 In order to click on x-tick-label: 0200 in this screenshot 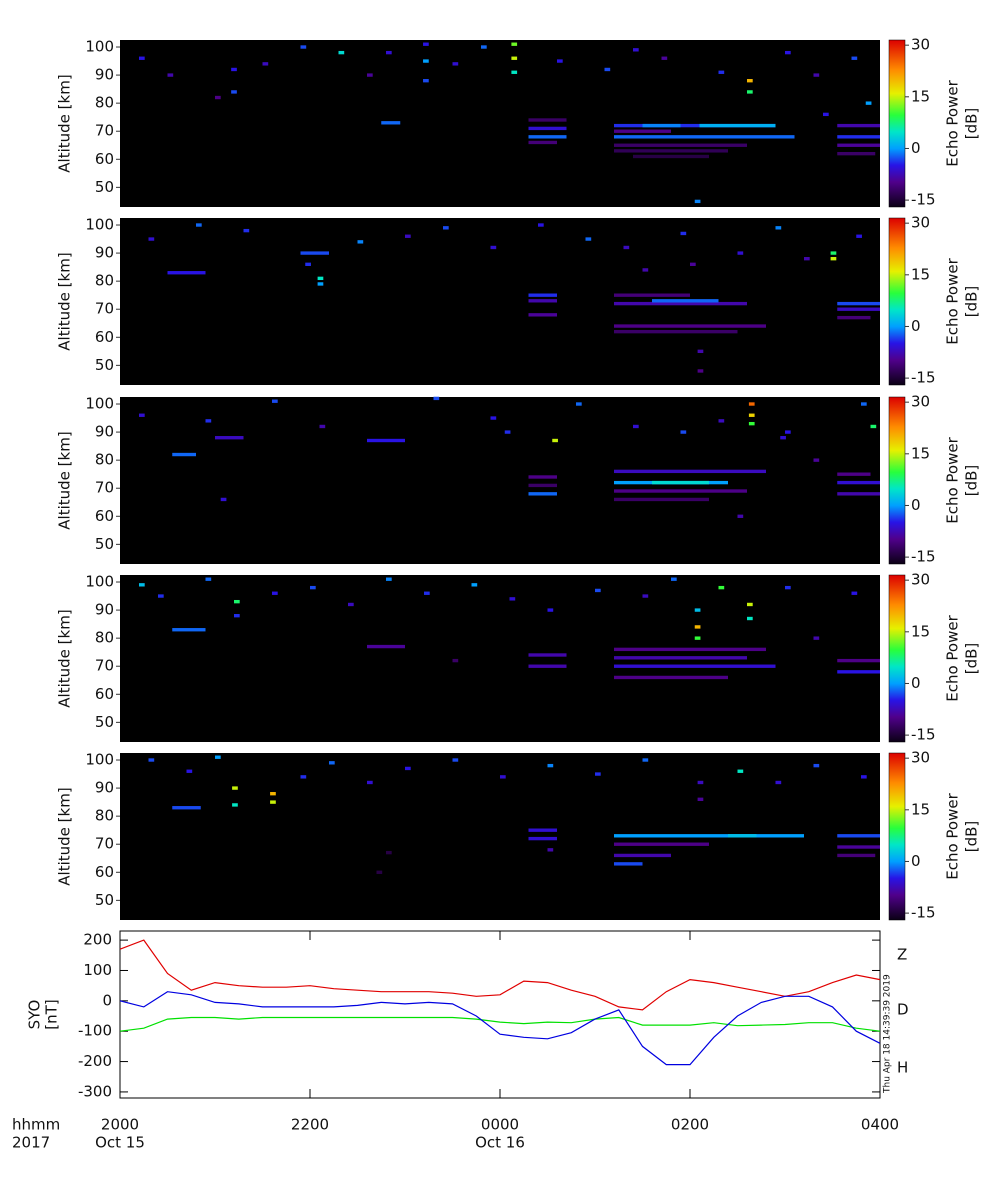, I will do `click(690, 1125)`.